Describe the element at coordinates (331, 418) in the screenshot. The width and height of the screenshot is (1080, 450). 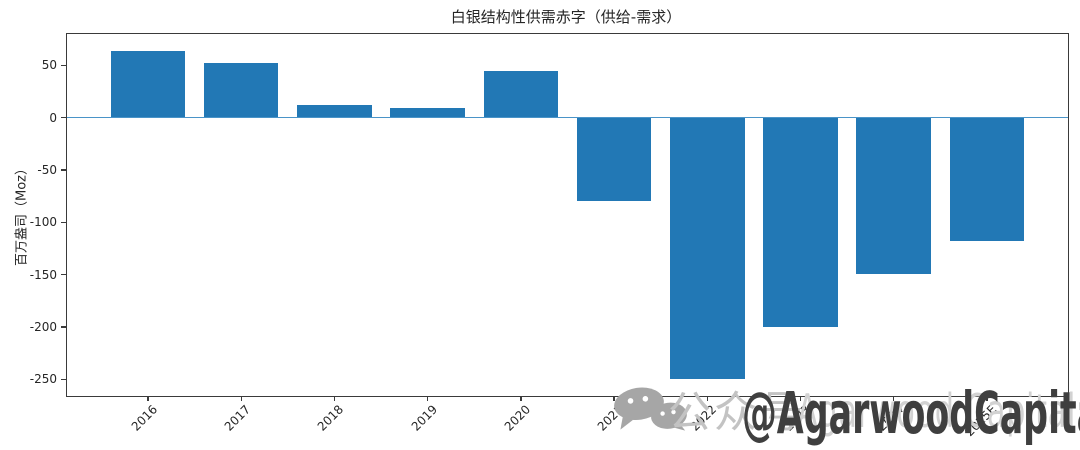
I see `x-tick-label-2018: 2018` at that location.